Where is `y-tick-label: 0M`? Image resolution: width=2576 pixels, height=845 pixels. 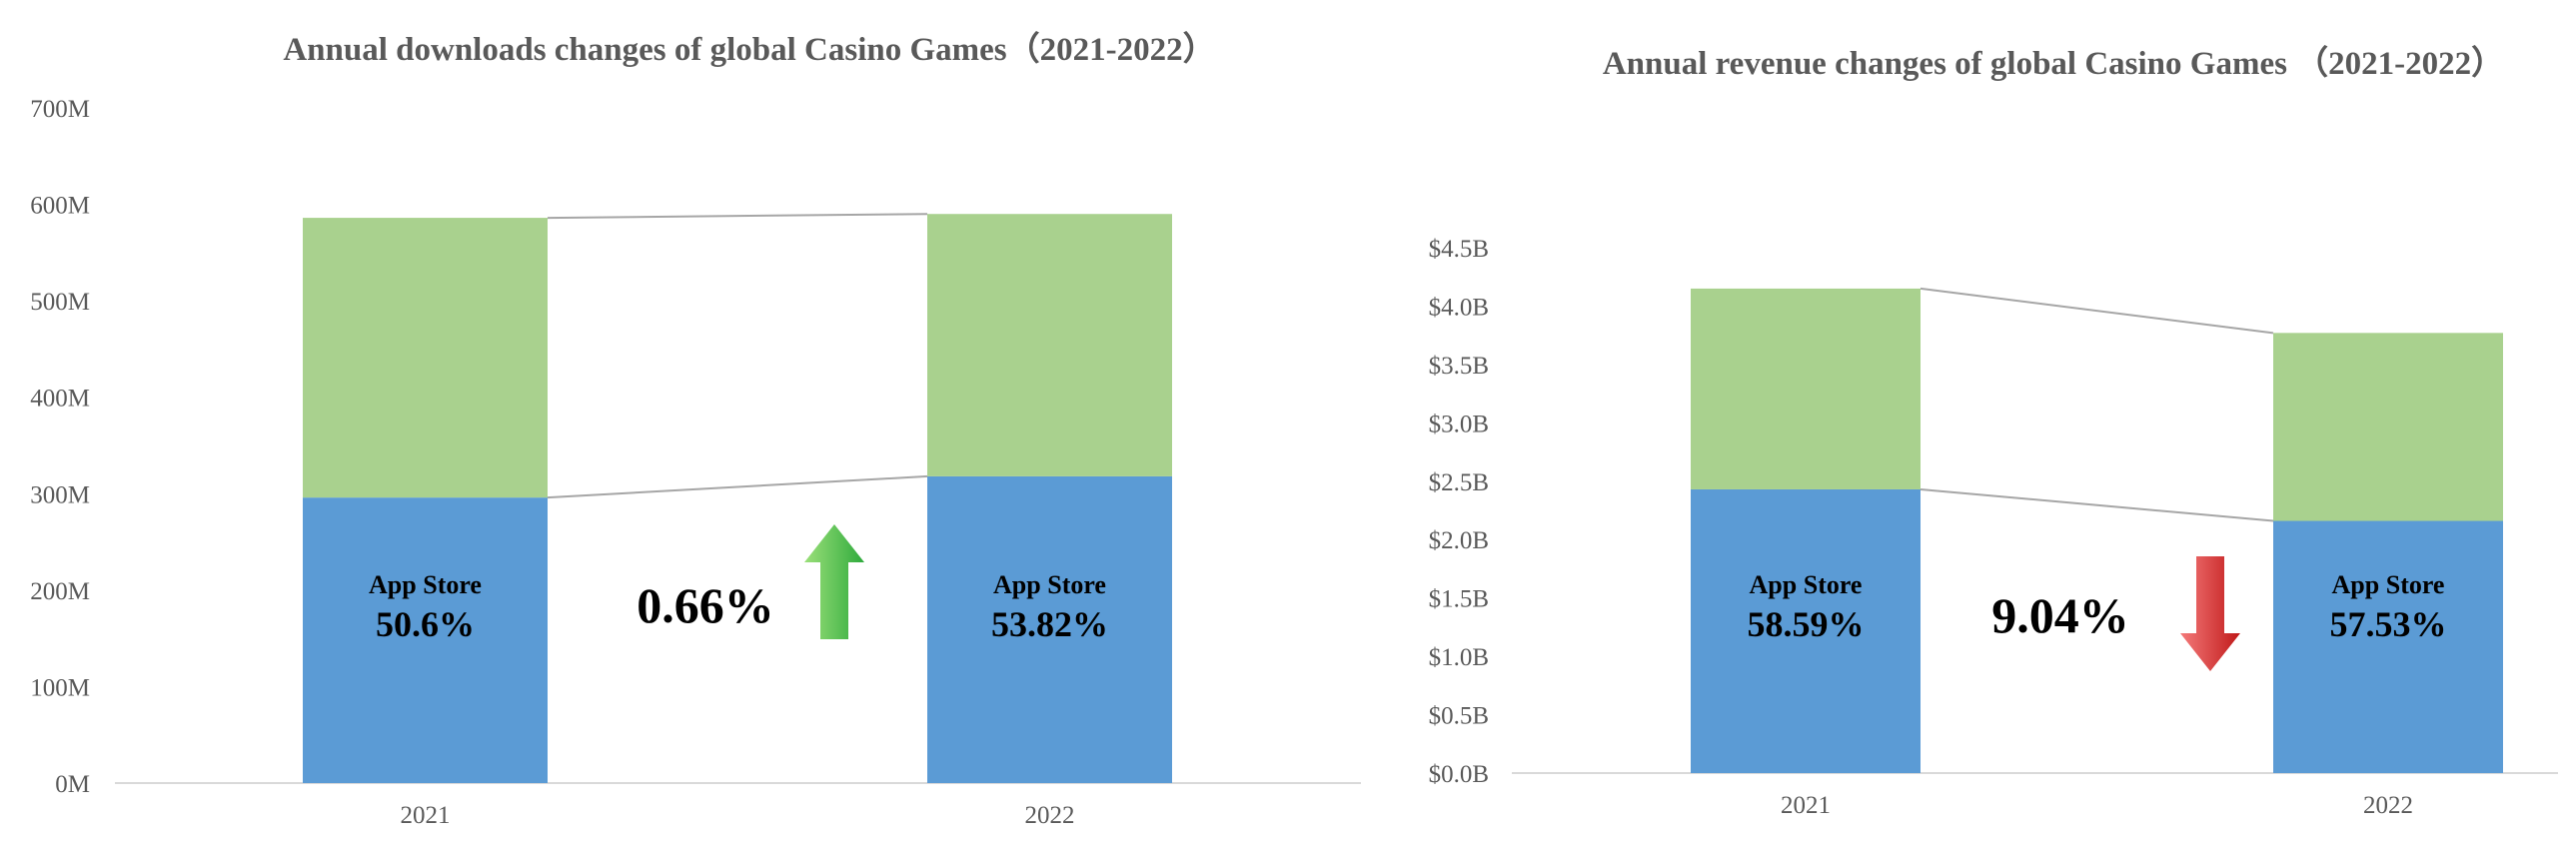
y-tick-label: 0M is located at coordinates (72, 784).